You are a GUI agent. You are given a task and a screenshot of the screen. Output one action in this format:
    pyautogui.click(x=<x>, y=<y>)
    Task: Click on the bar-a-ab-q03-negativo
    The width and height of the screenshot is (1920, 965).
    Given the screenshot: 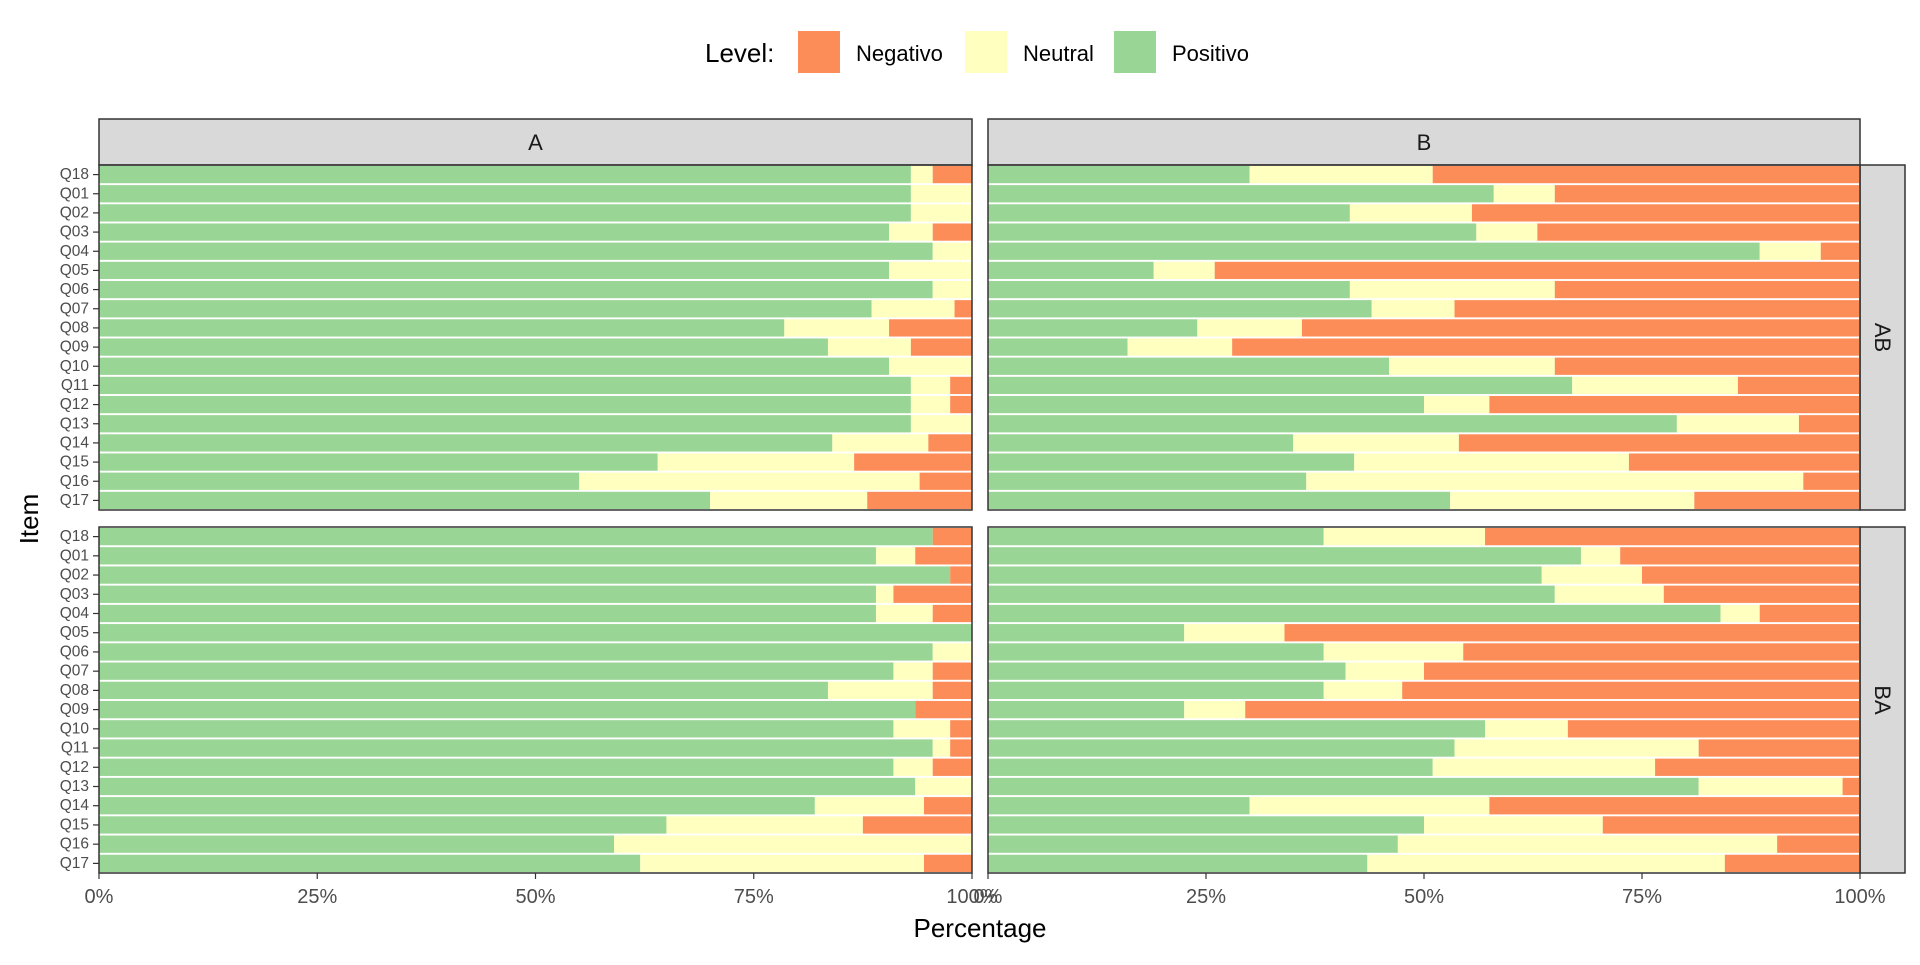 What is the action you would take?
    pyautogui.click(x=952, y=232)
    